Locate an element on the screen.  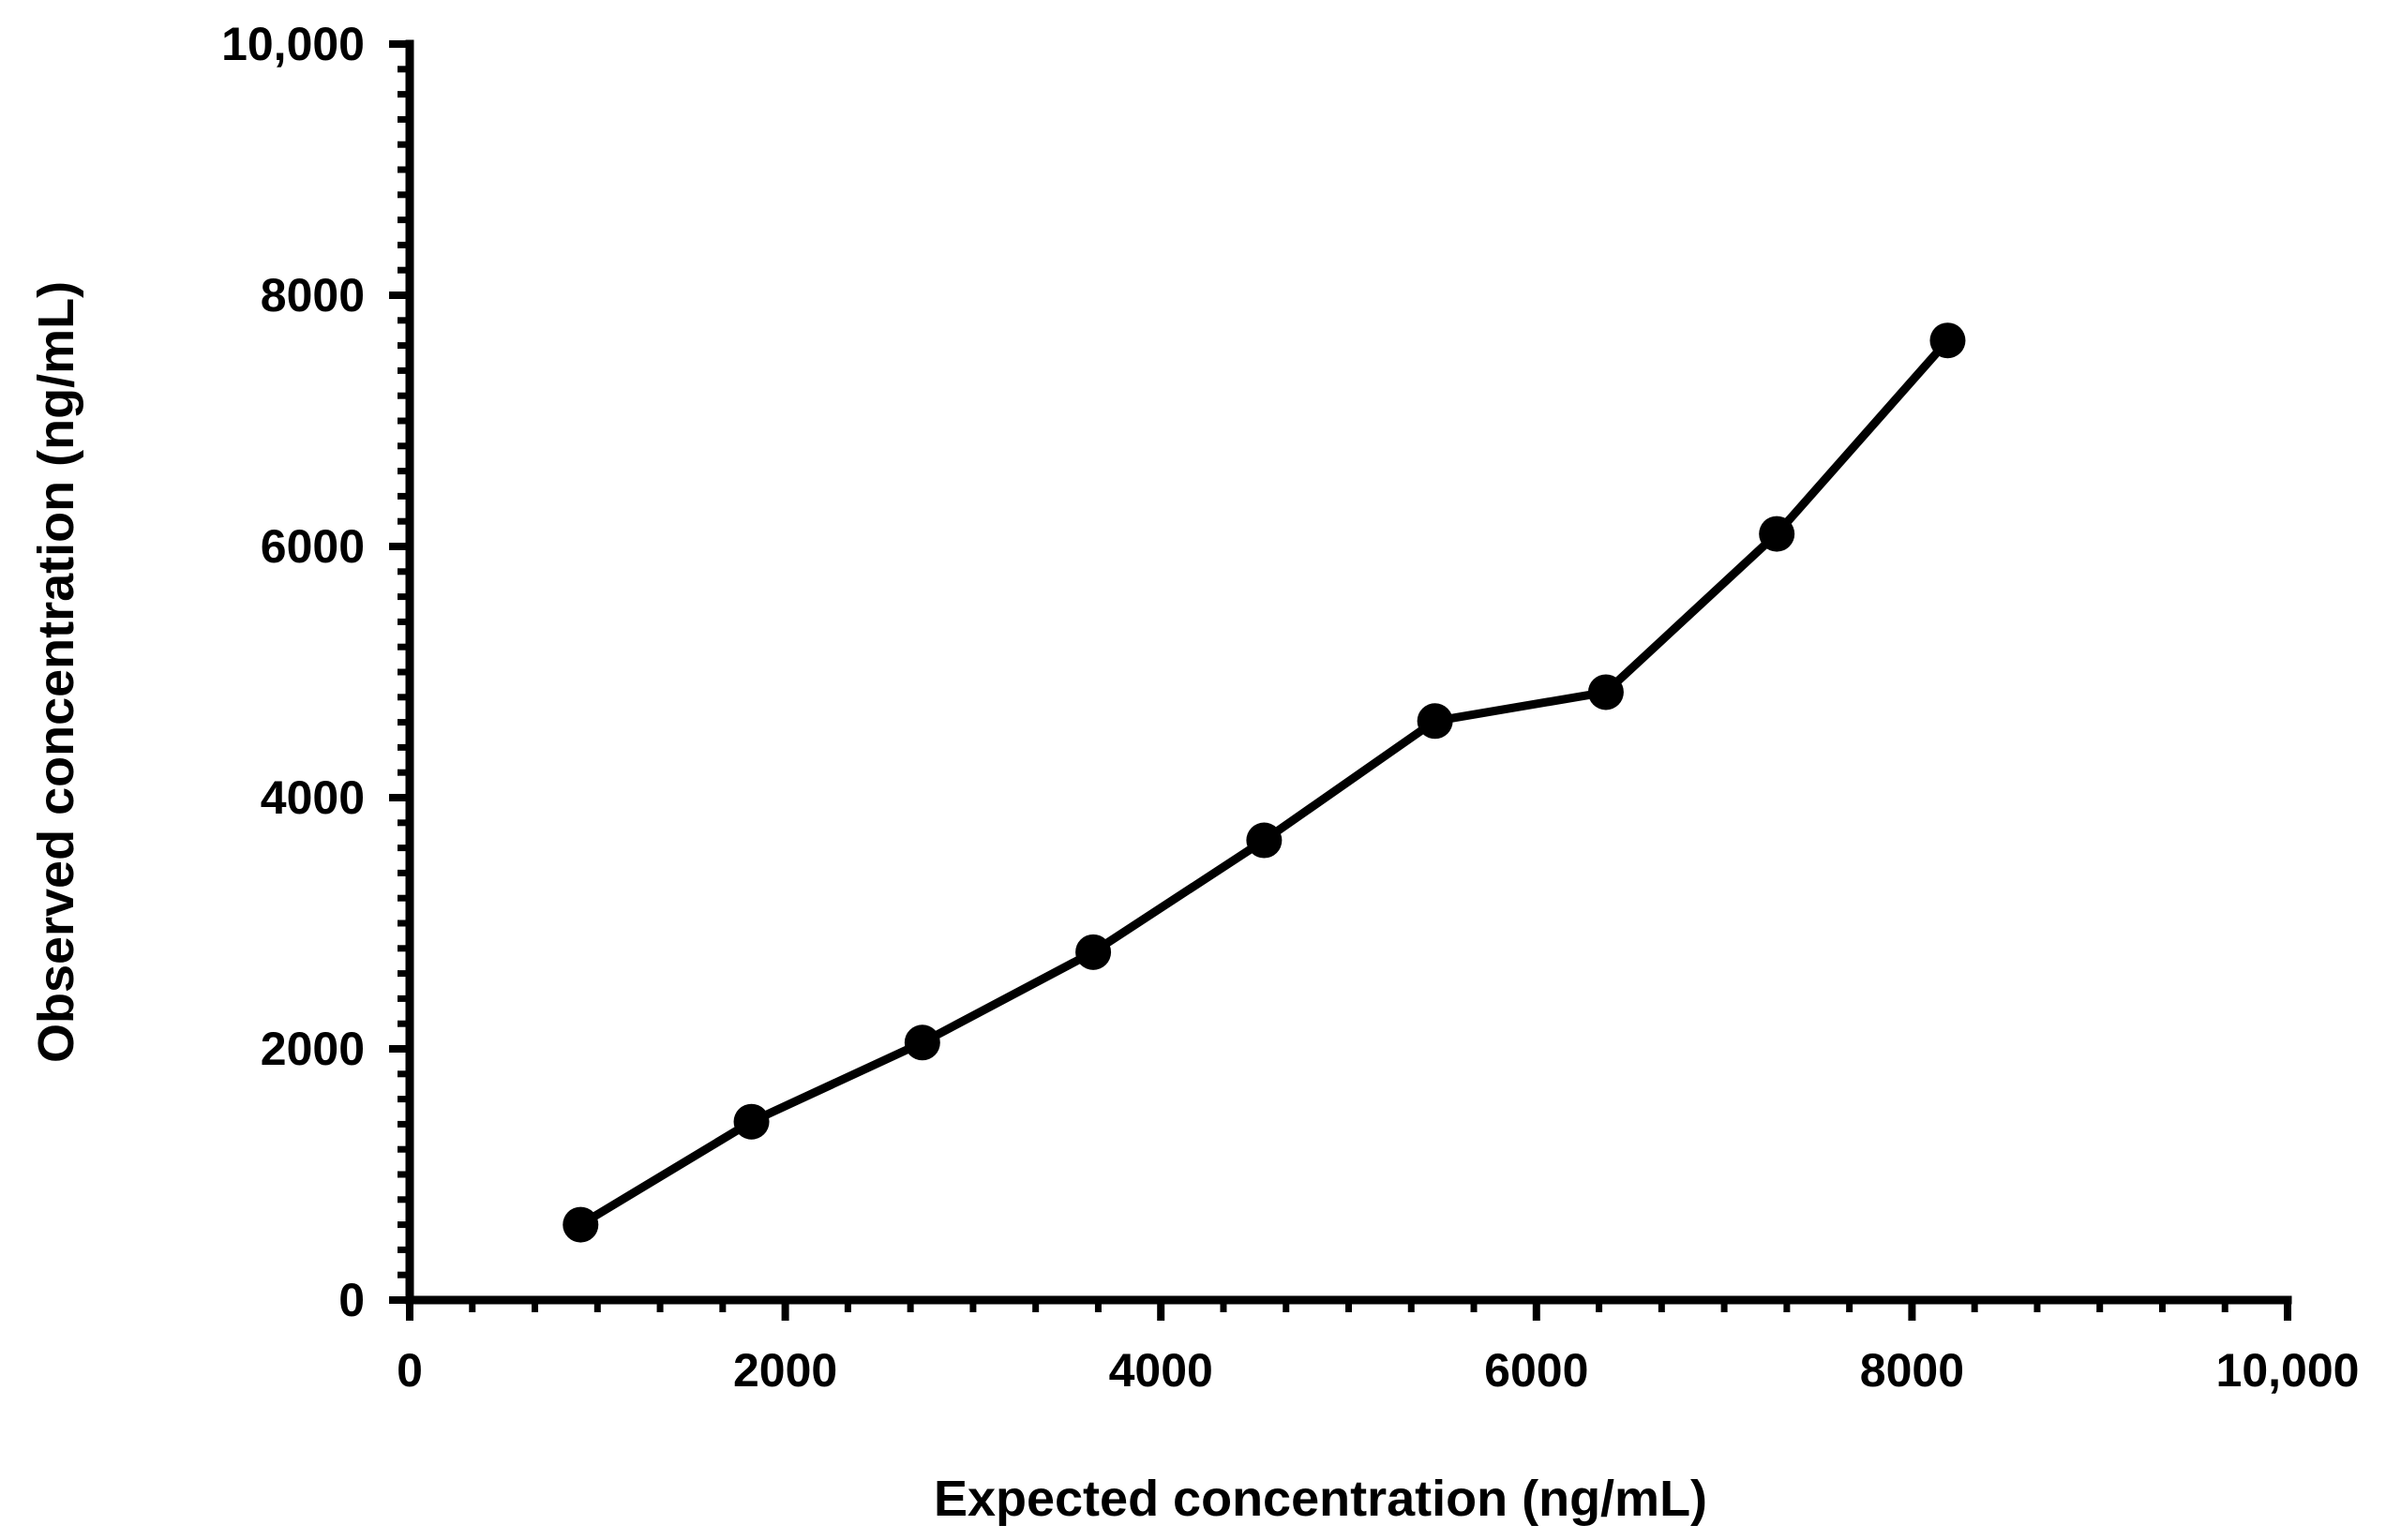
x-tick-label: 2000 is located at coordinates (785, 1370).